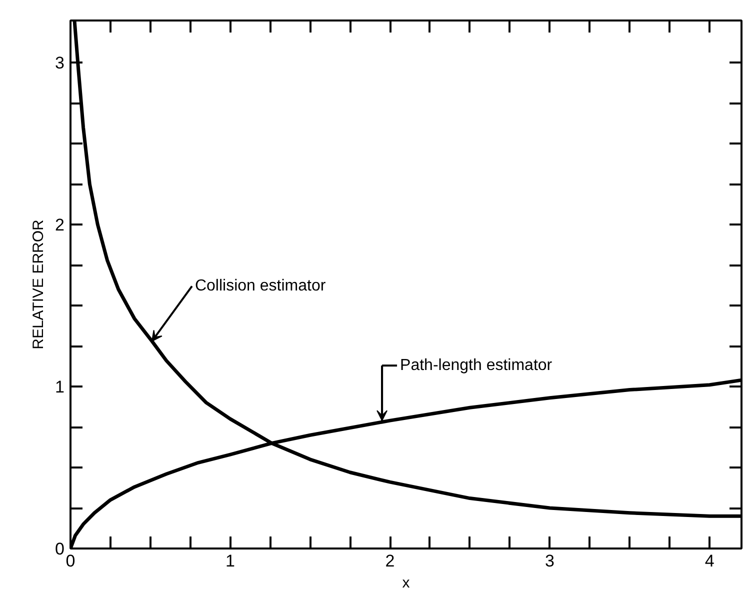 Image resolution: width=751 pixels, height=608 pixels. Describe the element at coordinates (231, 561) in the screenshot. I see `x-tick-label: 1` at that location.